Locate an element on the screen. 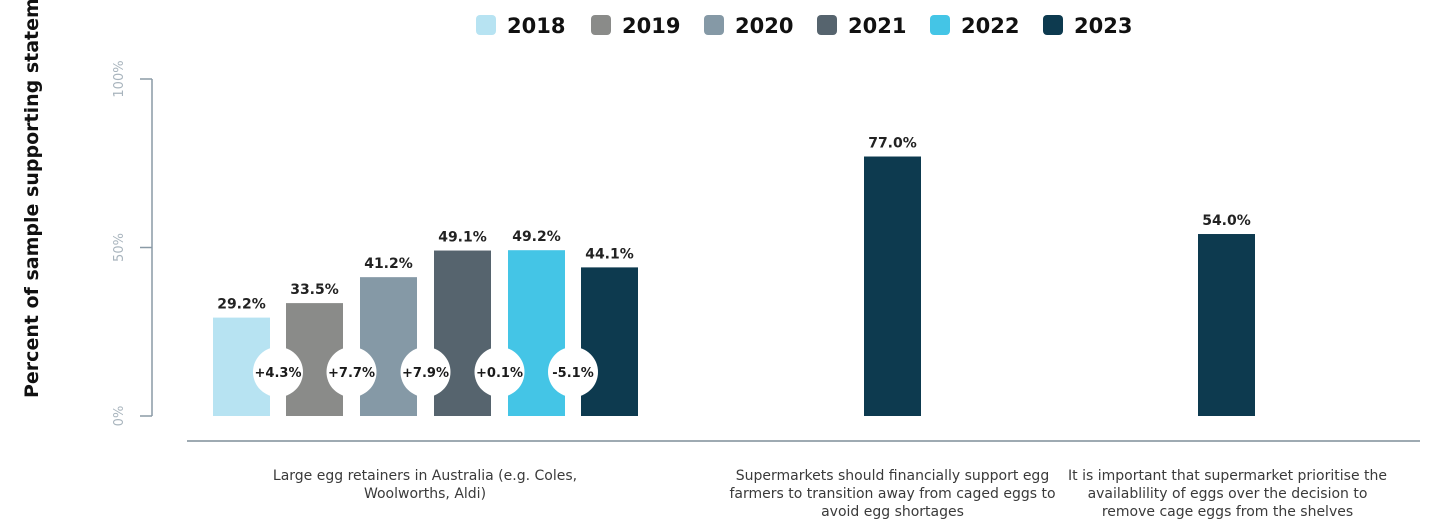 The width and height of the screenshot is (1449, 524). legend-swatch-2023 is located at coordinates (1053, 25).